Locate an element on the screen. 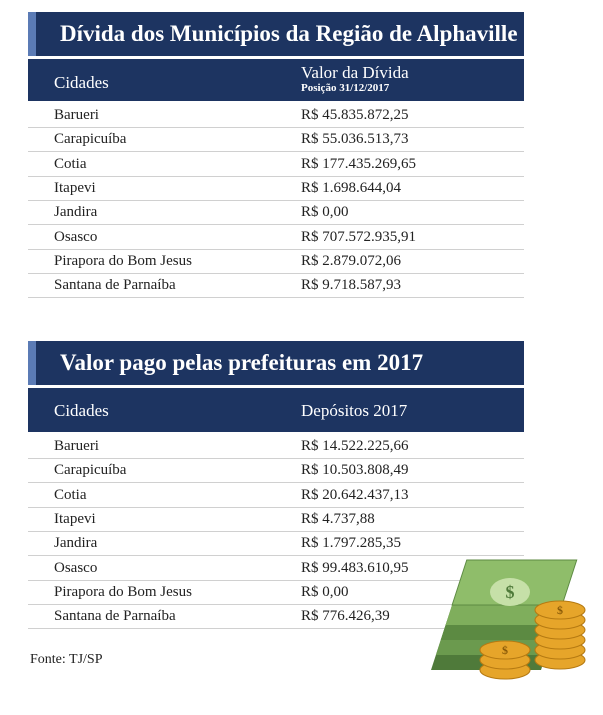 Image resolution: width=603 pixels, height=715 pixels. value-cell: R$ 55.036.513,73 is located at coordinates (355, 139).